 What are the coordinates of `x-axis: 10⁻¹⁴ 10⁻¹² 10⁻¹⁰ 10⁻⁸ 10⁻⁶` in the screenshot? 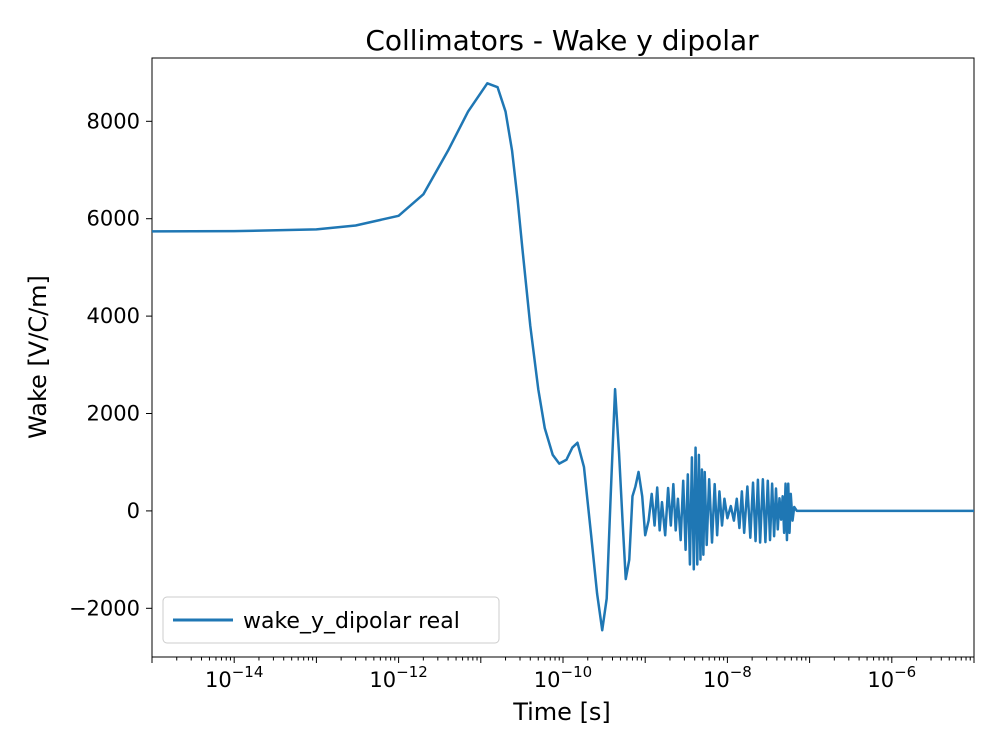 It's located at (563, 674).